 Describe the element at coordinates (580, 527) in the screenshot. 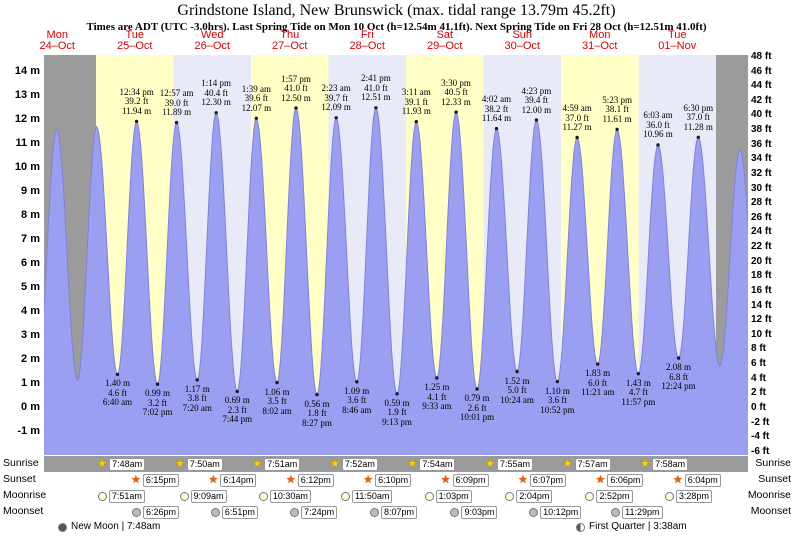

I see `first-quarter-icon` at that location.